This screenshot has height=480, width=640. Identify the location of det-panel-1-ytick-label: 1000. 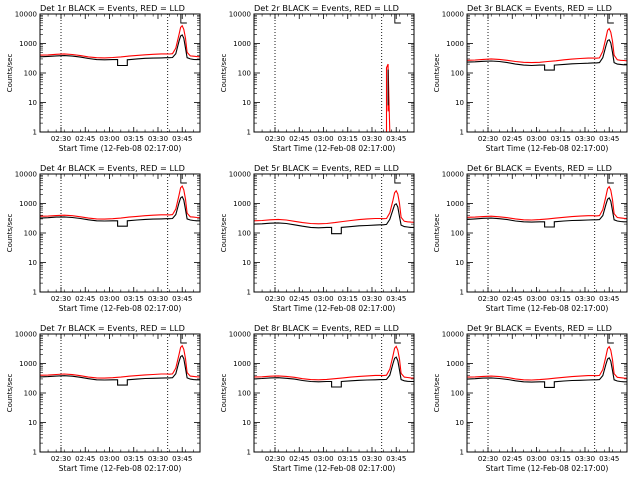
(28, 44).